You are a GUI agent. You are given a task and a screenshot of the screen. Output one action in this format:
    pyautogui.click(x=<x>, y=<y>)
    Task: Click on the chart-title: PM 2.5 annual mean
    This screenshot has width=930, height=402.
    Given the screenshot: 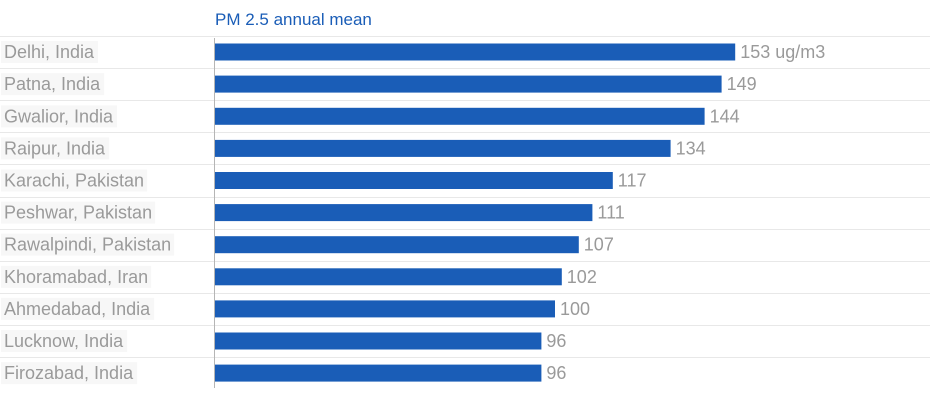 What is the action you would take?
    pyautogui.click(x=293, y=19)
    